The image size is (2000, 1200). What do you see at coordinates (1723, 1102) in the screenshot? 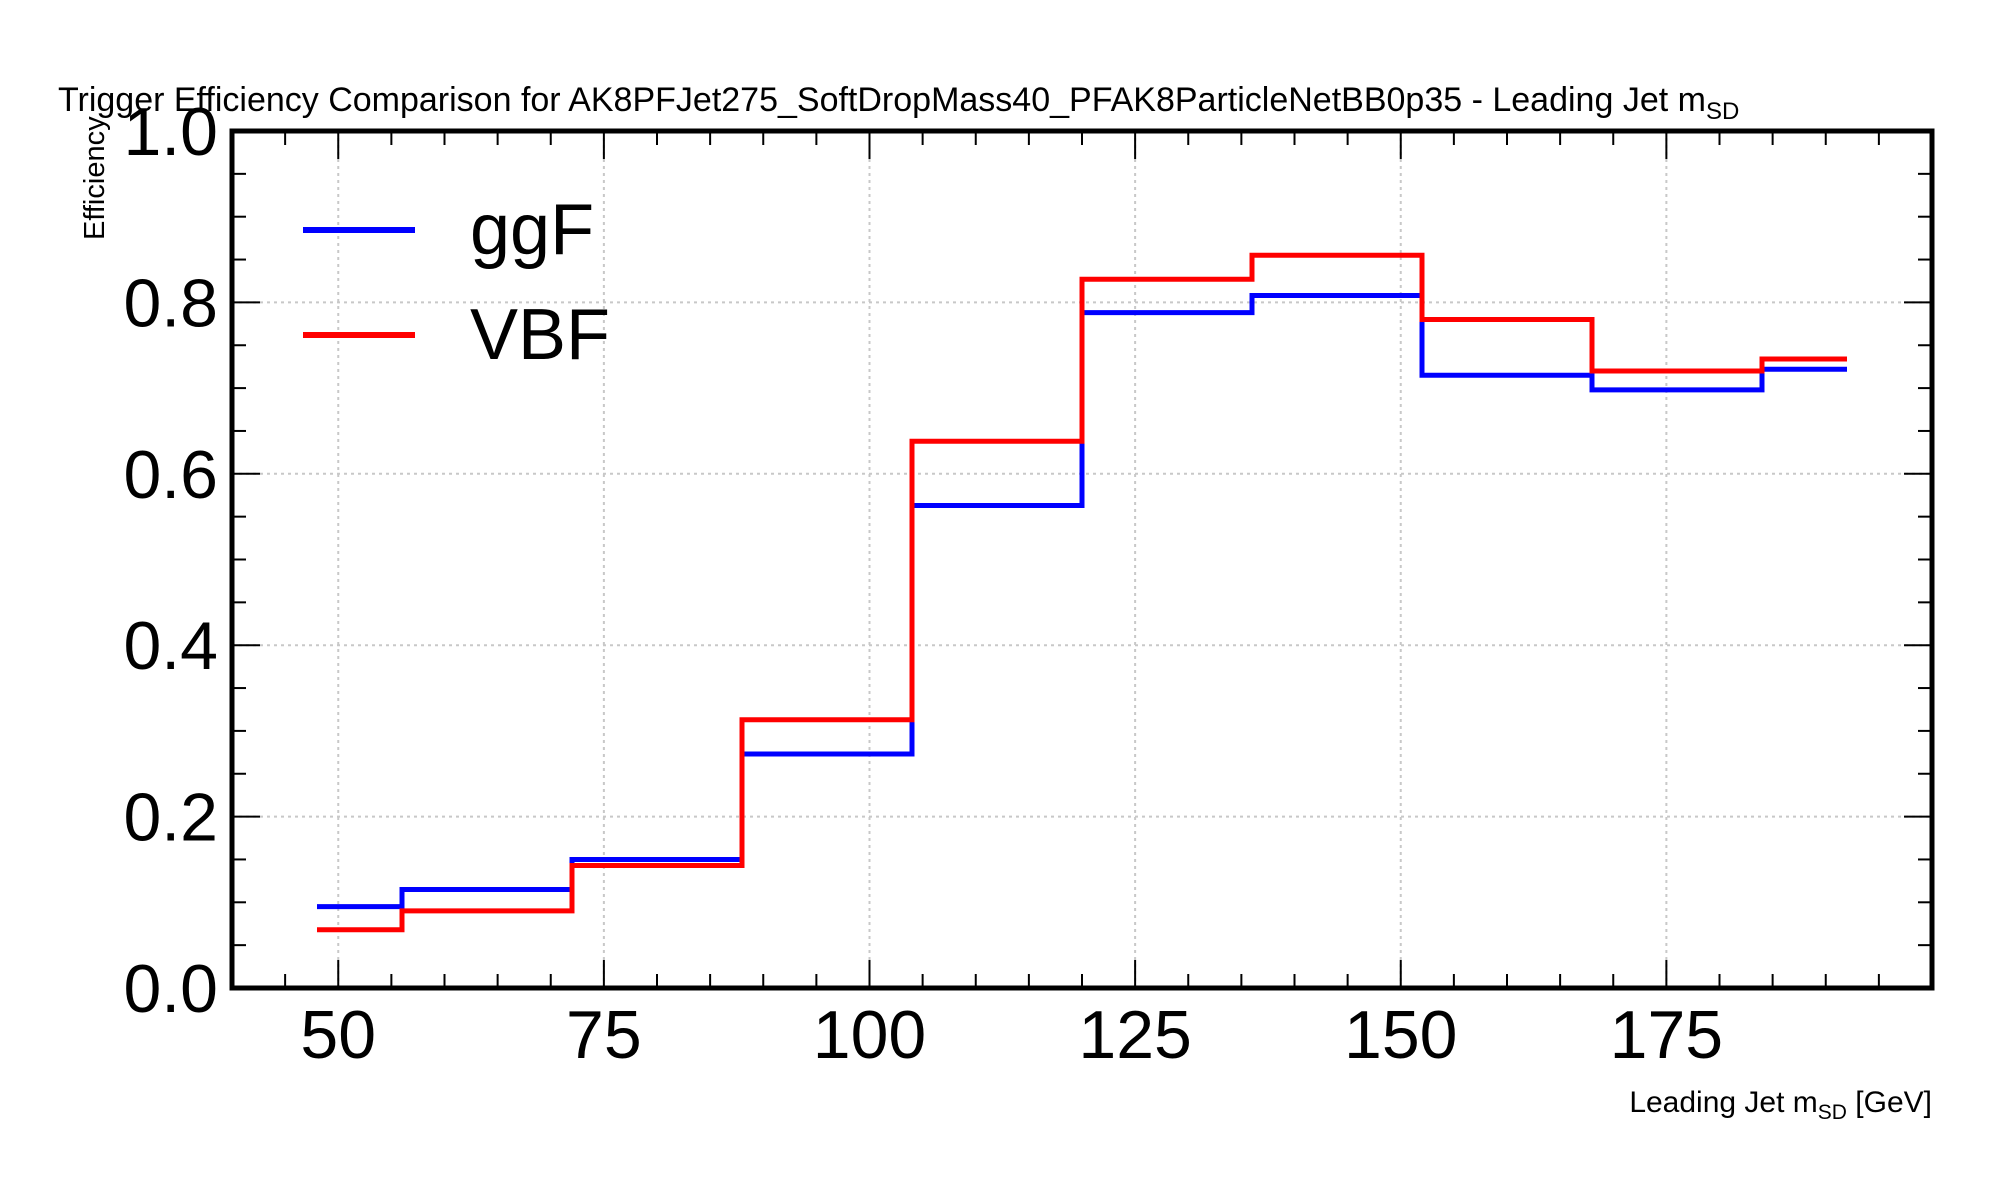
I see `x-axis-label-text: Leading Jet m` at bounding box center [1723, 1102].